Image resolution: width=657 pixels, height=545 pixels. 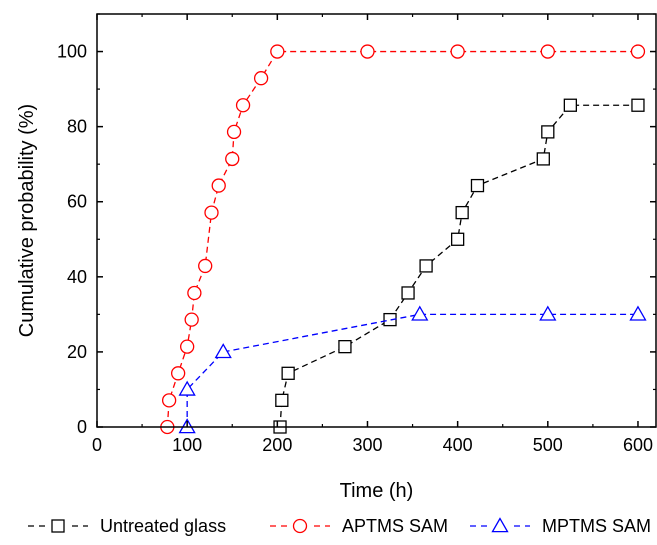 What do you see at coordinates (277, 445) in the screenshot?
I see `x-tick-label: 200` at bounding box center [277, 445].